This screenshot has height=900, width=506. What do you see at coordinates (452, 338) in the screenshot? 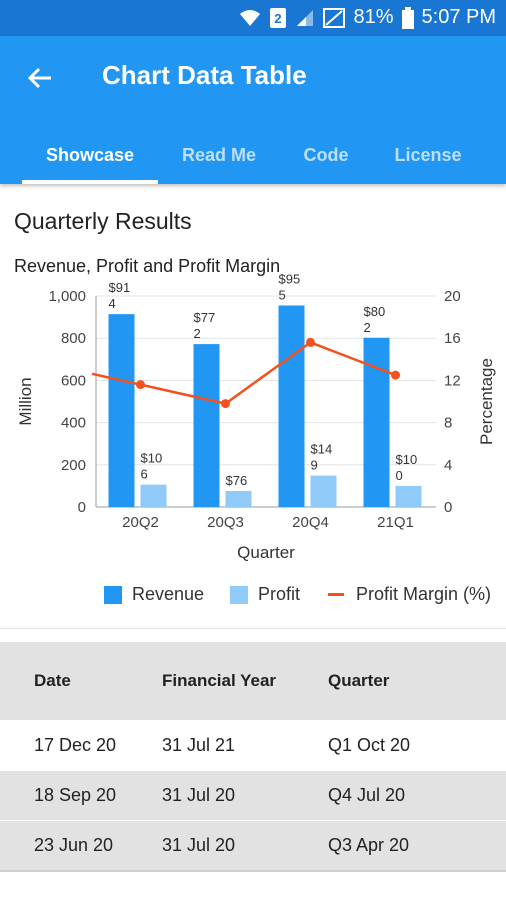
I see `y2-tick-label: 16` at bounding box center [452, 338].